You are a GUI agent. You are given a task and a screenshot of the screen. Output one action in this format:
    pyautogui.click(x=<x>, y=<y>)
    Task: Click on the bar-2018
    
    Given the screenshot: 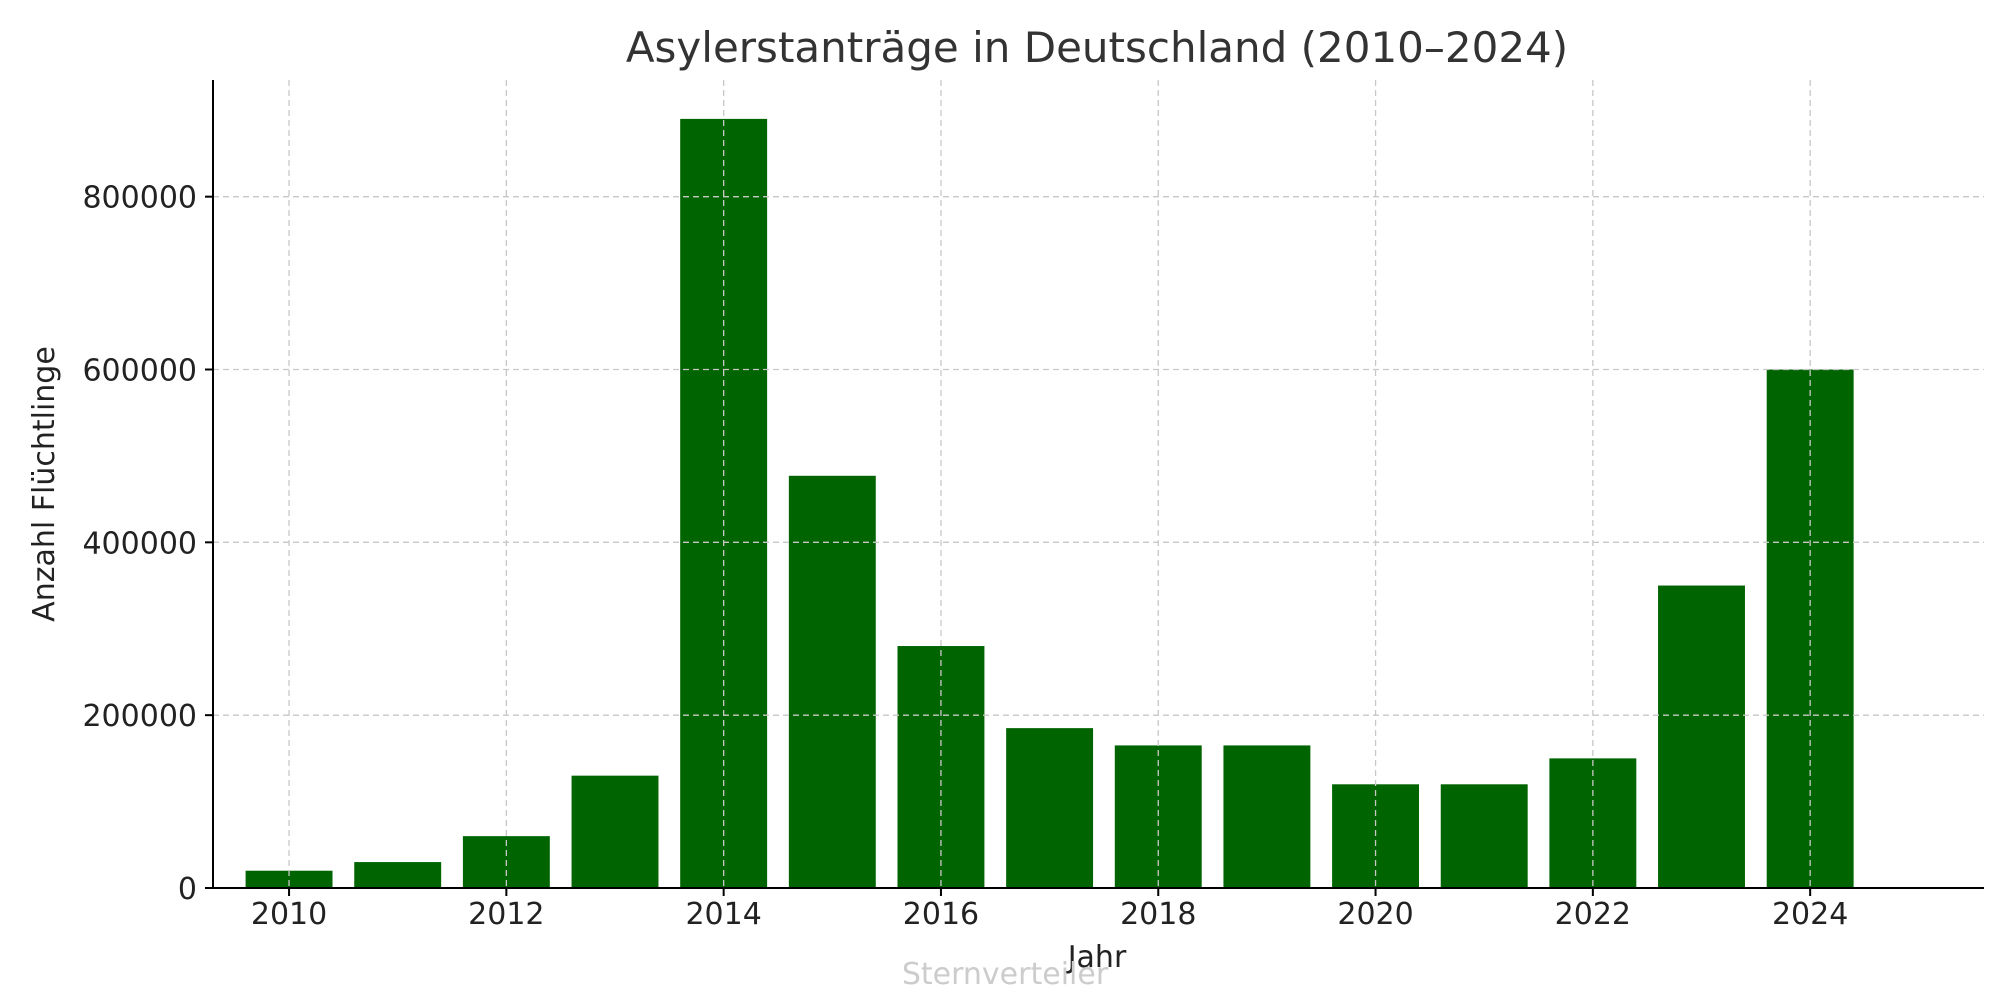 What is the action you would take?
    pyautogui.click(x=1158, y=816)
    